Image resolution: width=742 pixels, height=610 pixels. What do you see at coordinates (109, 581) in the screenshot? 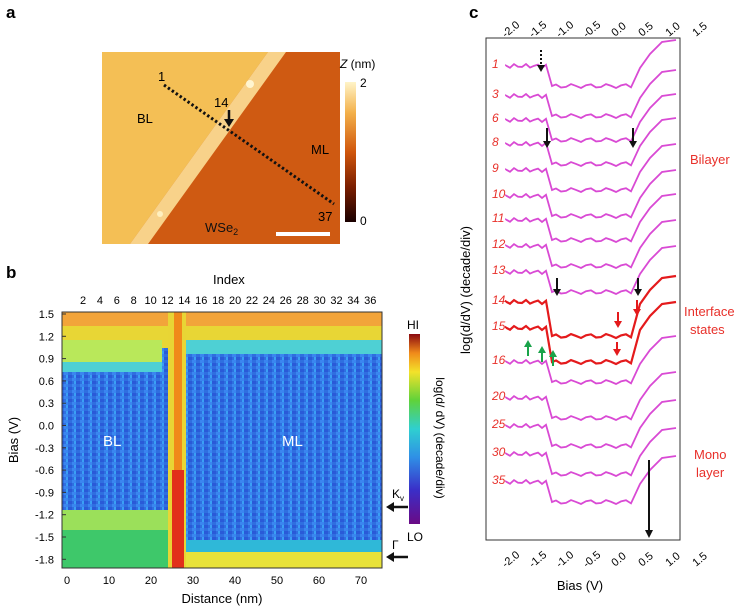
I see `distance-tick-label: 10` at bounding box center [109, 581].